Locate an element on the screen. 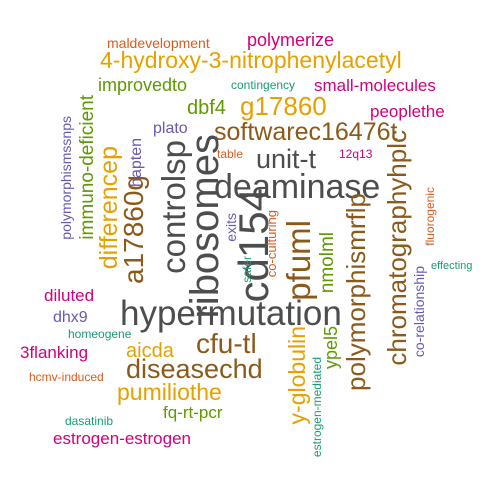 The image size is (500, 500). word-hcmv-induced: hcmv-induced is located at coordinates (66, 377).